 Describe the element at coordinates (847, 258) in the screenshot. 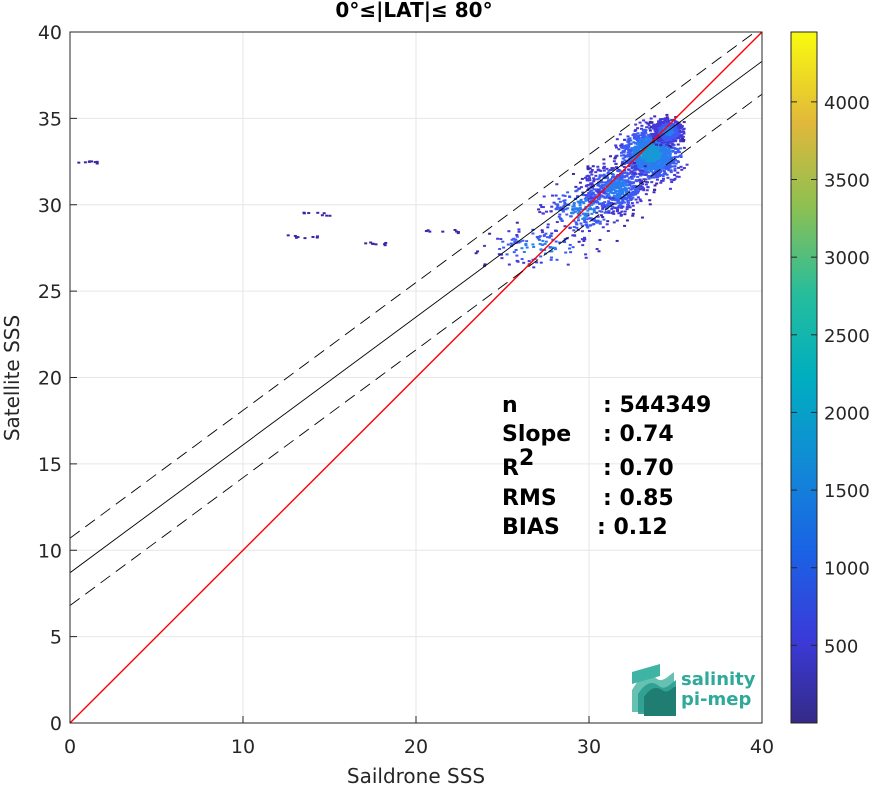

I see `colorbar-tick-label: 3000` at that location.